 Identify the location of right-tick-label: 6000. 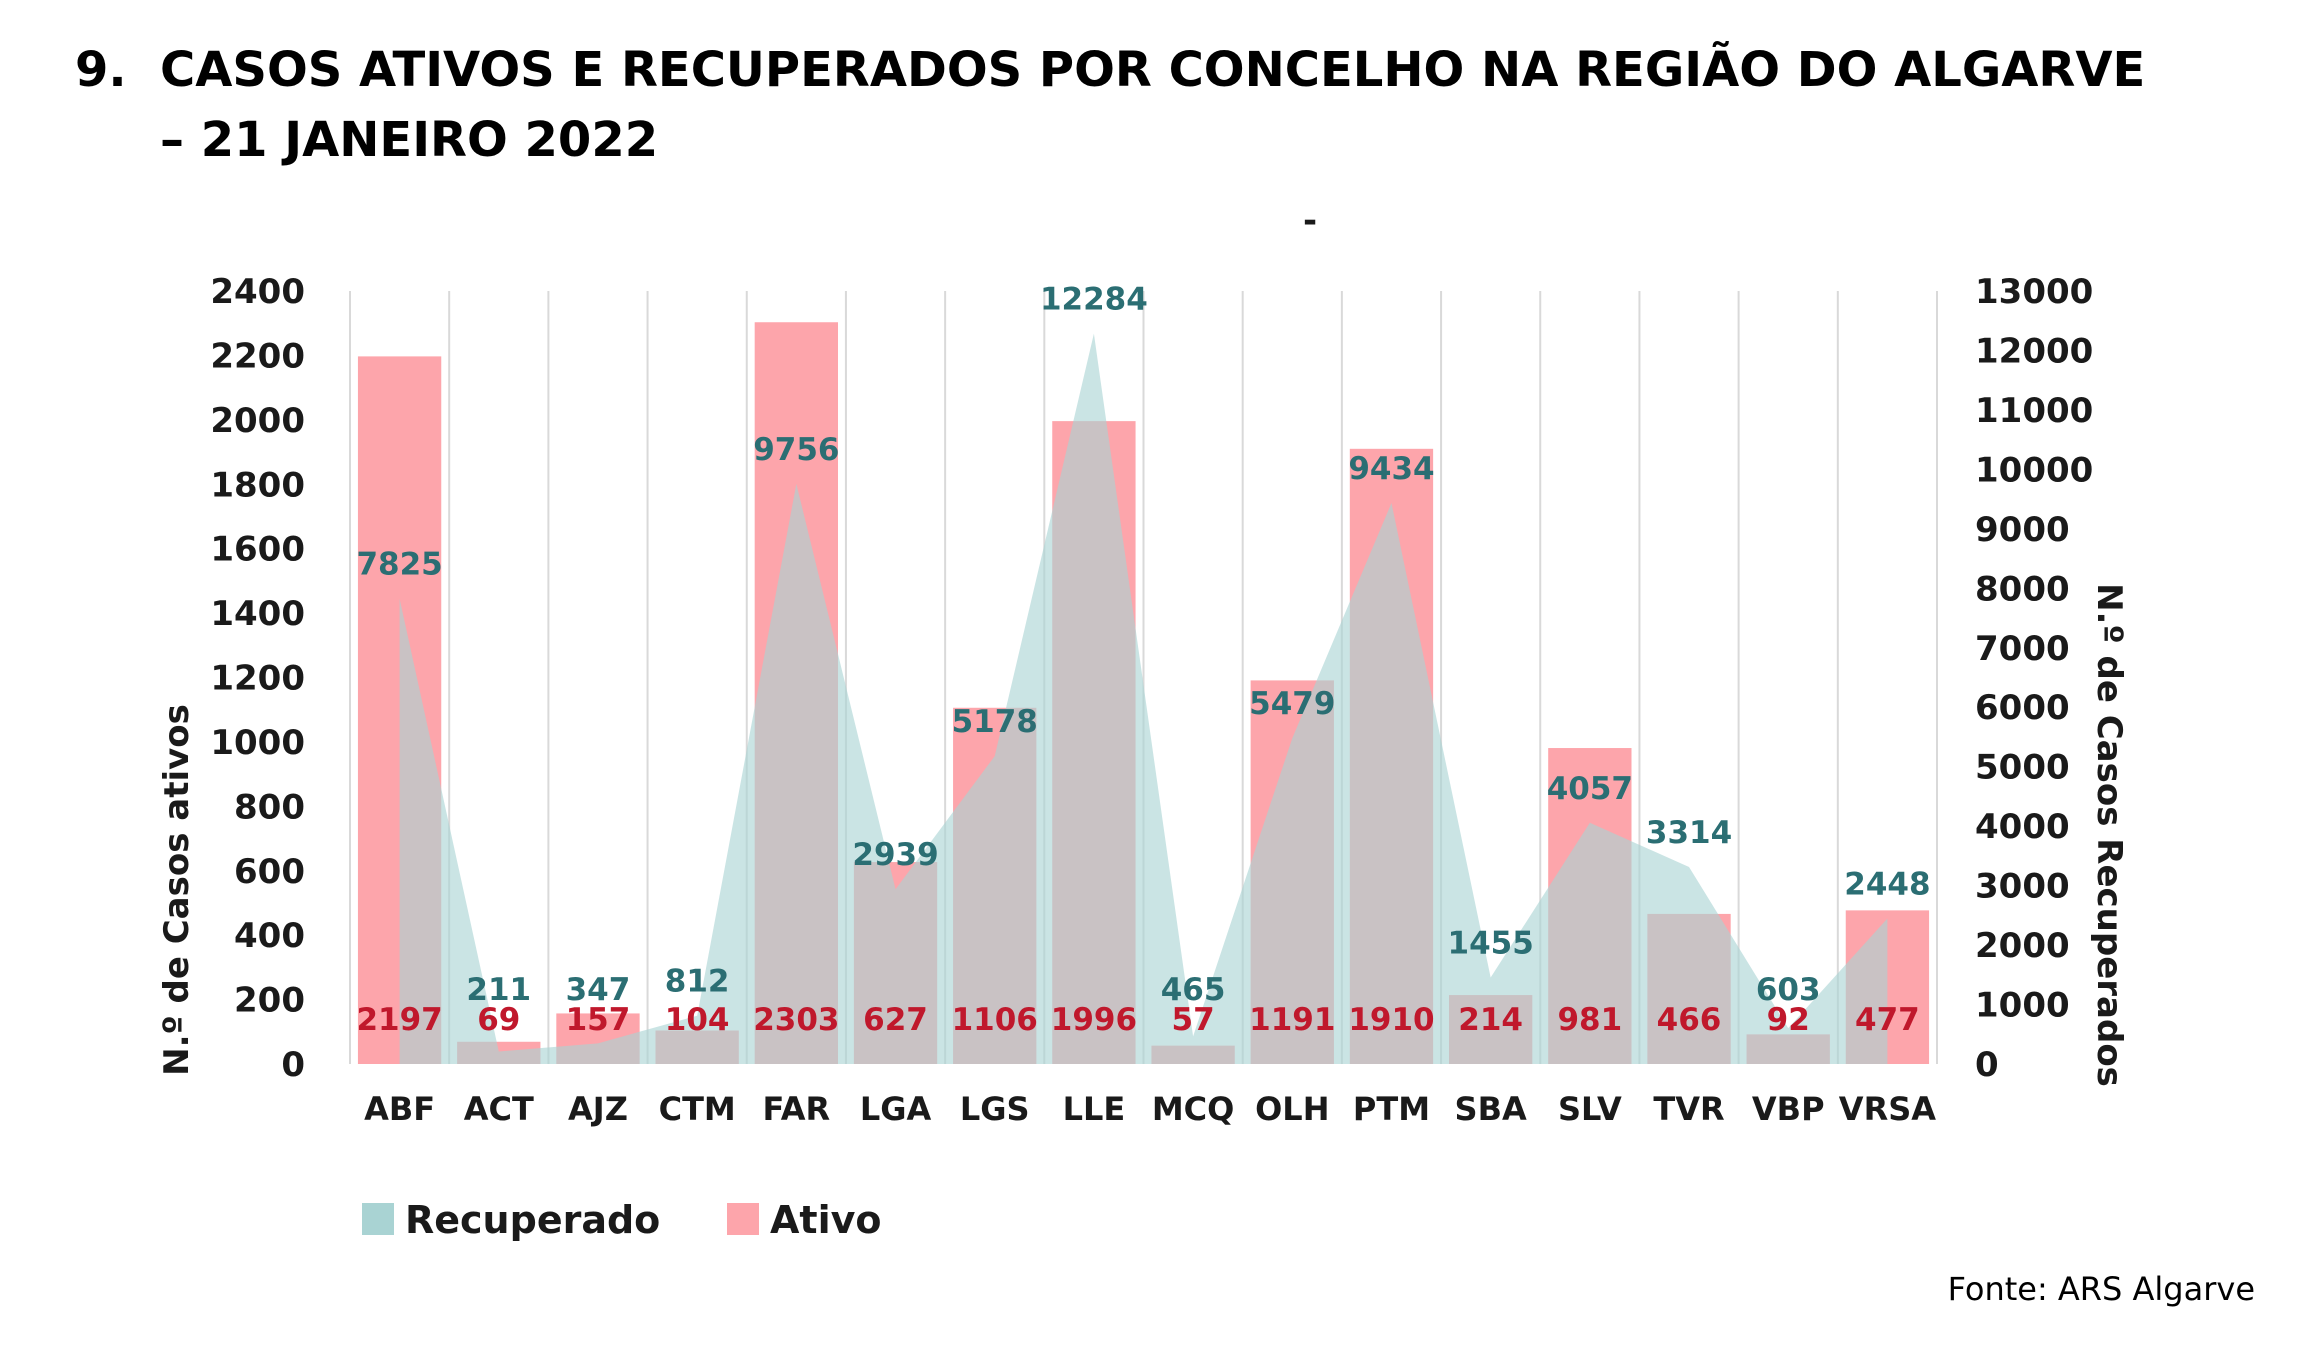
(2022, 708).